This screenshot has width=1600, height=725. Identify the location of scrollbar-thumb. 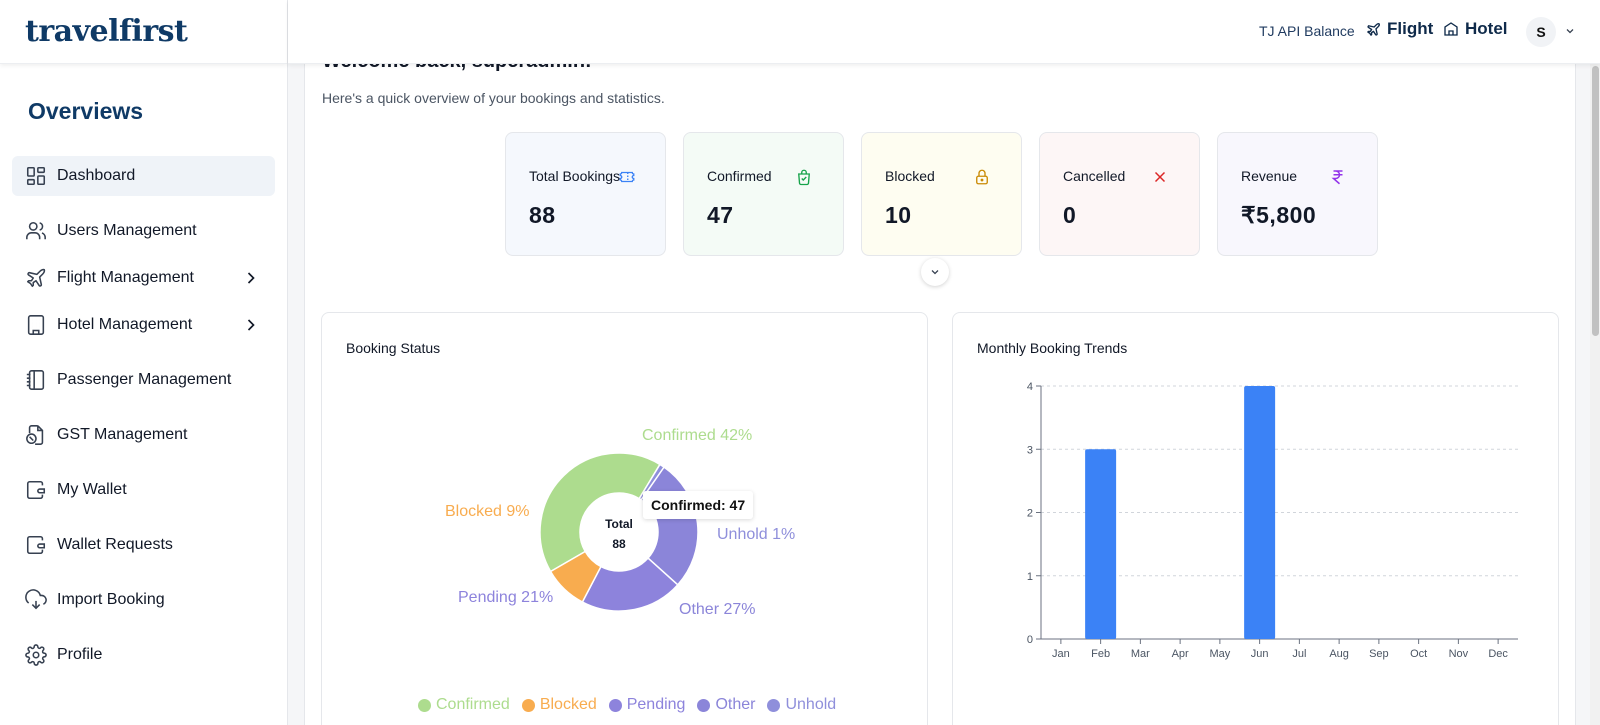
(1595, 201).